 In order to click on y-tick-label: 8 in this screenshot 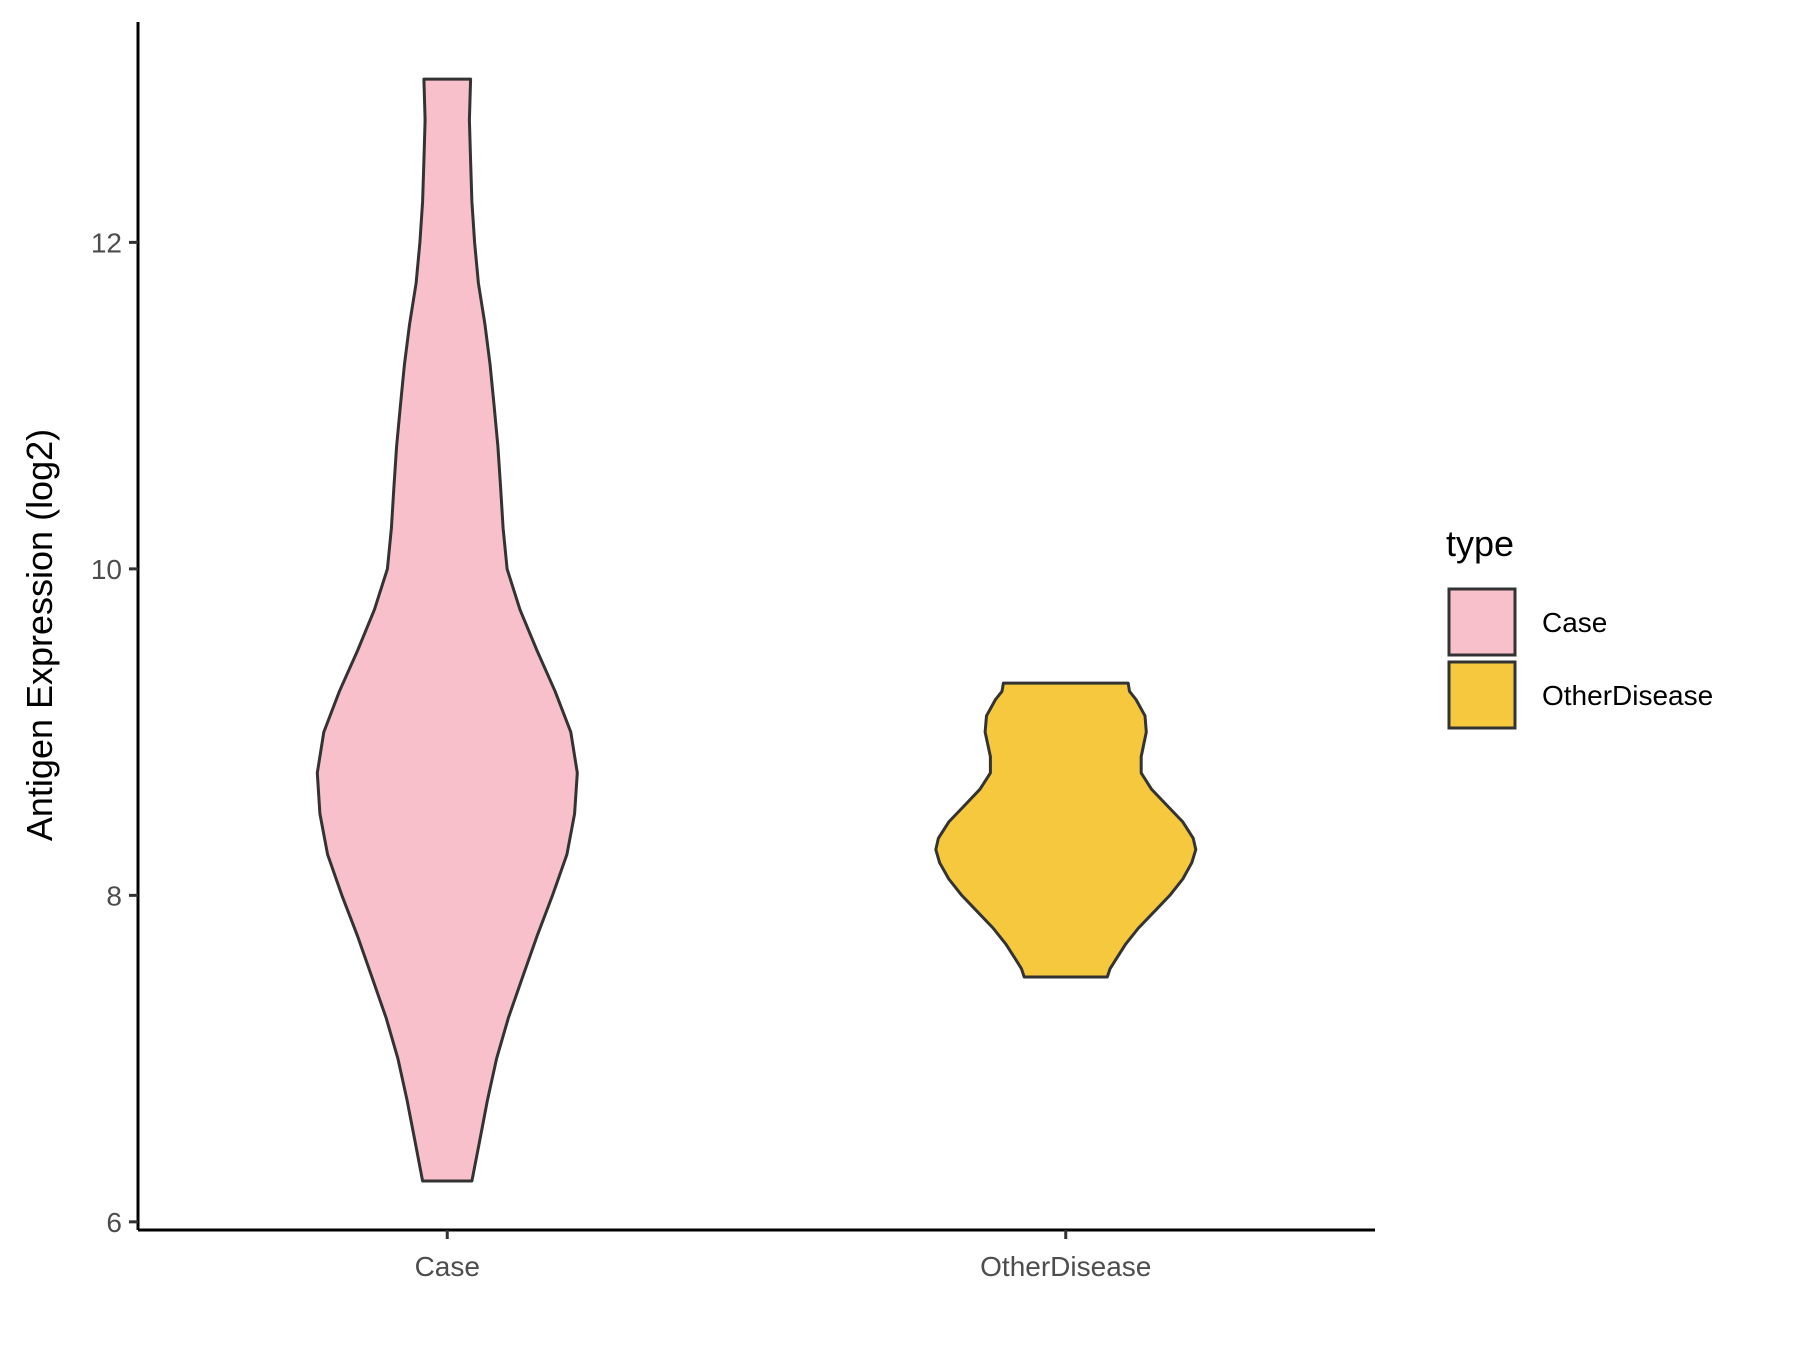, I will do `click(114, 895)`.